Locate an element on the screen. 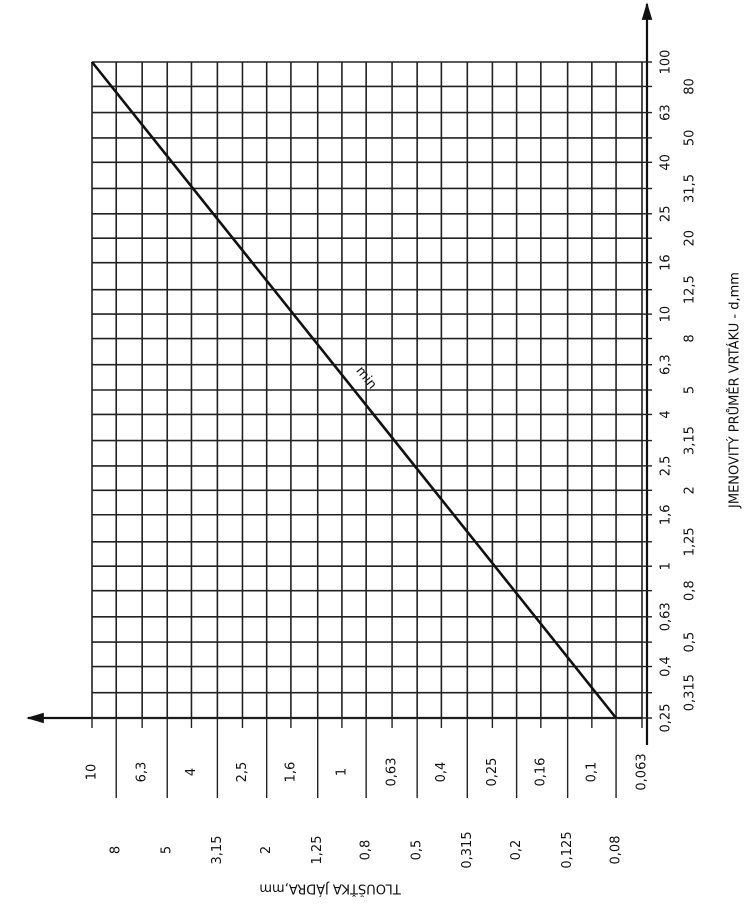 The image size is (745, 913). y-tick-label: 3,15 is located at coordinates (217, 850).